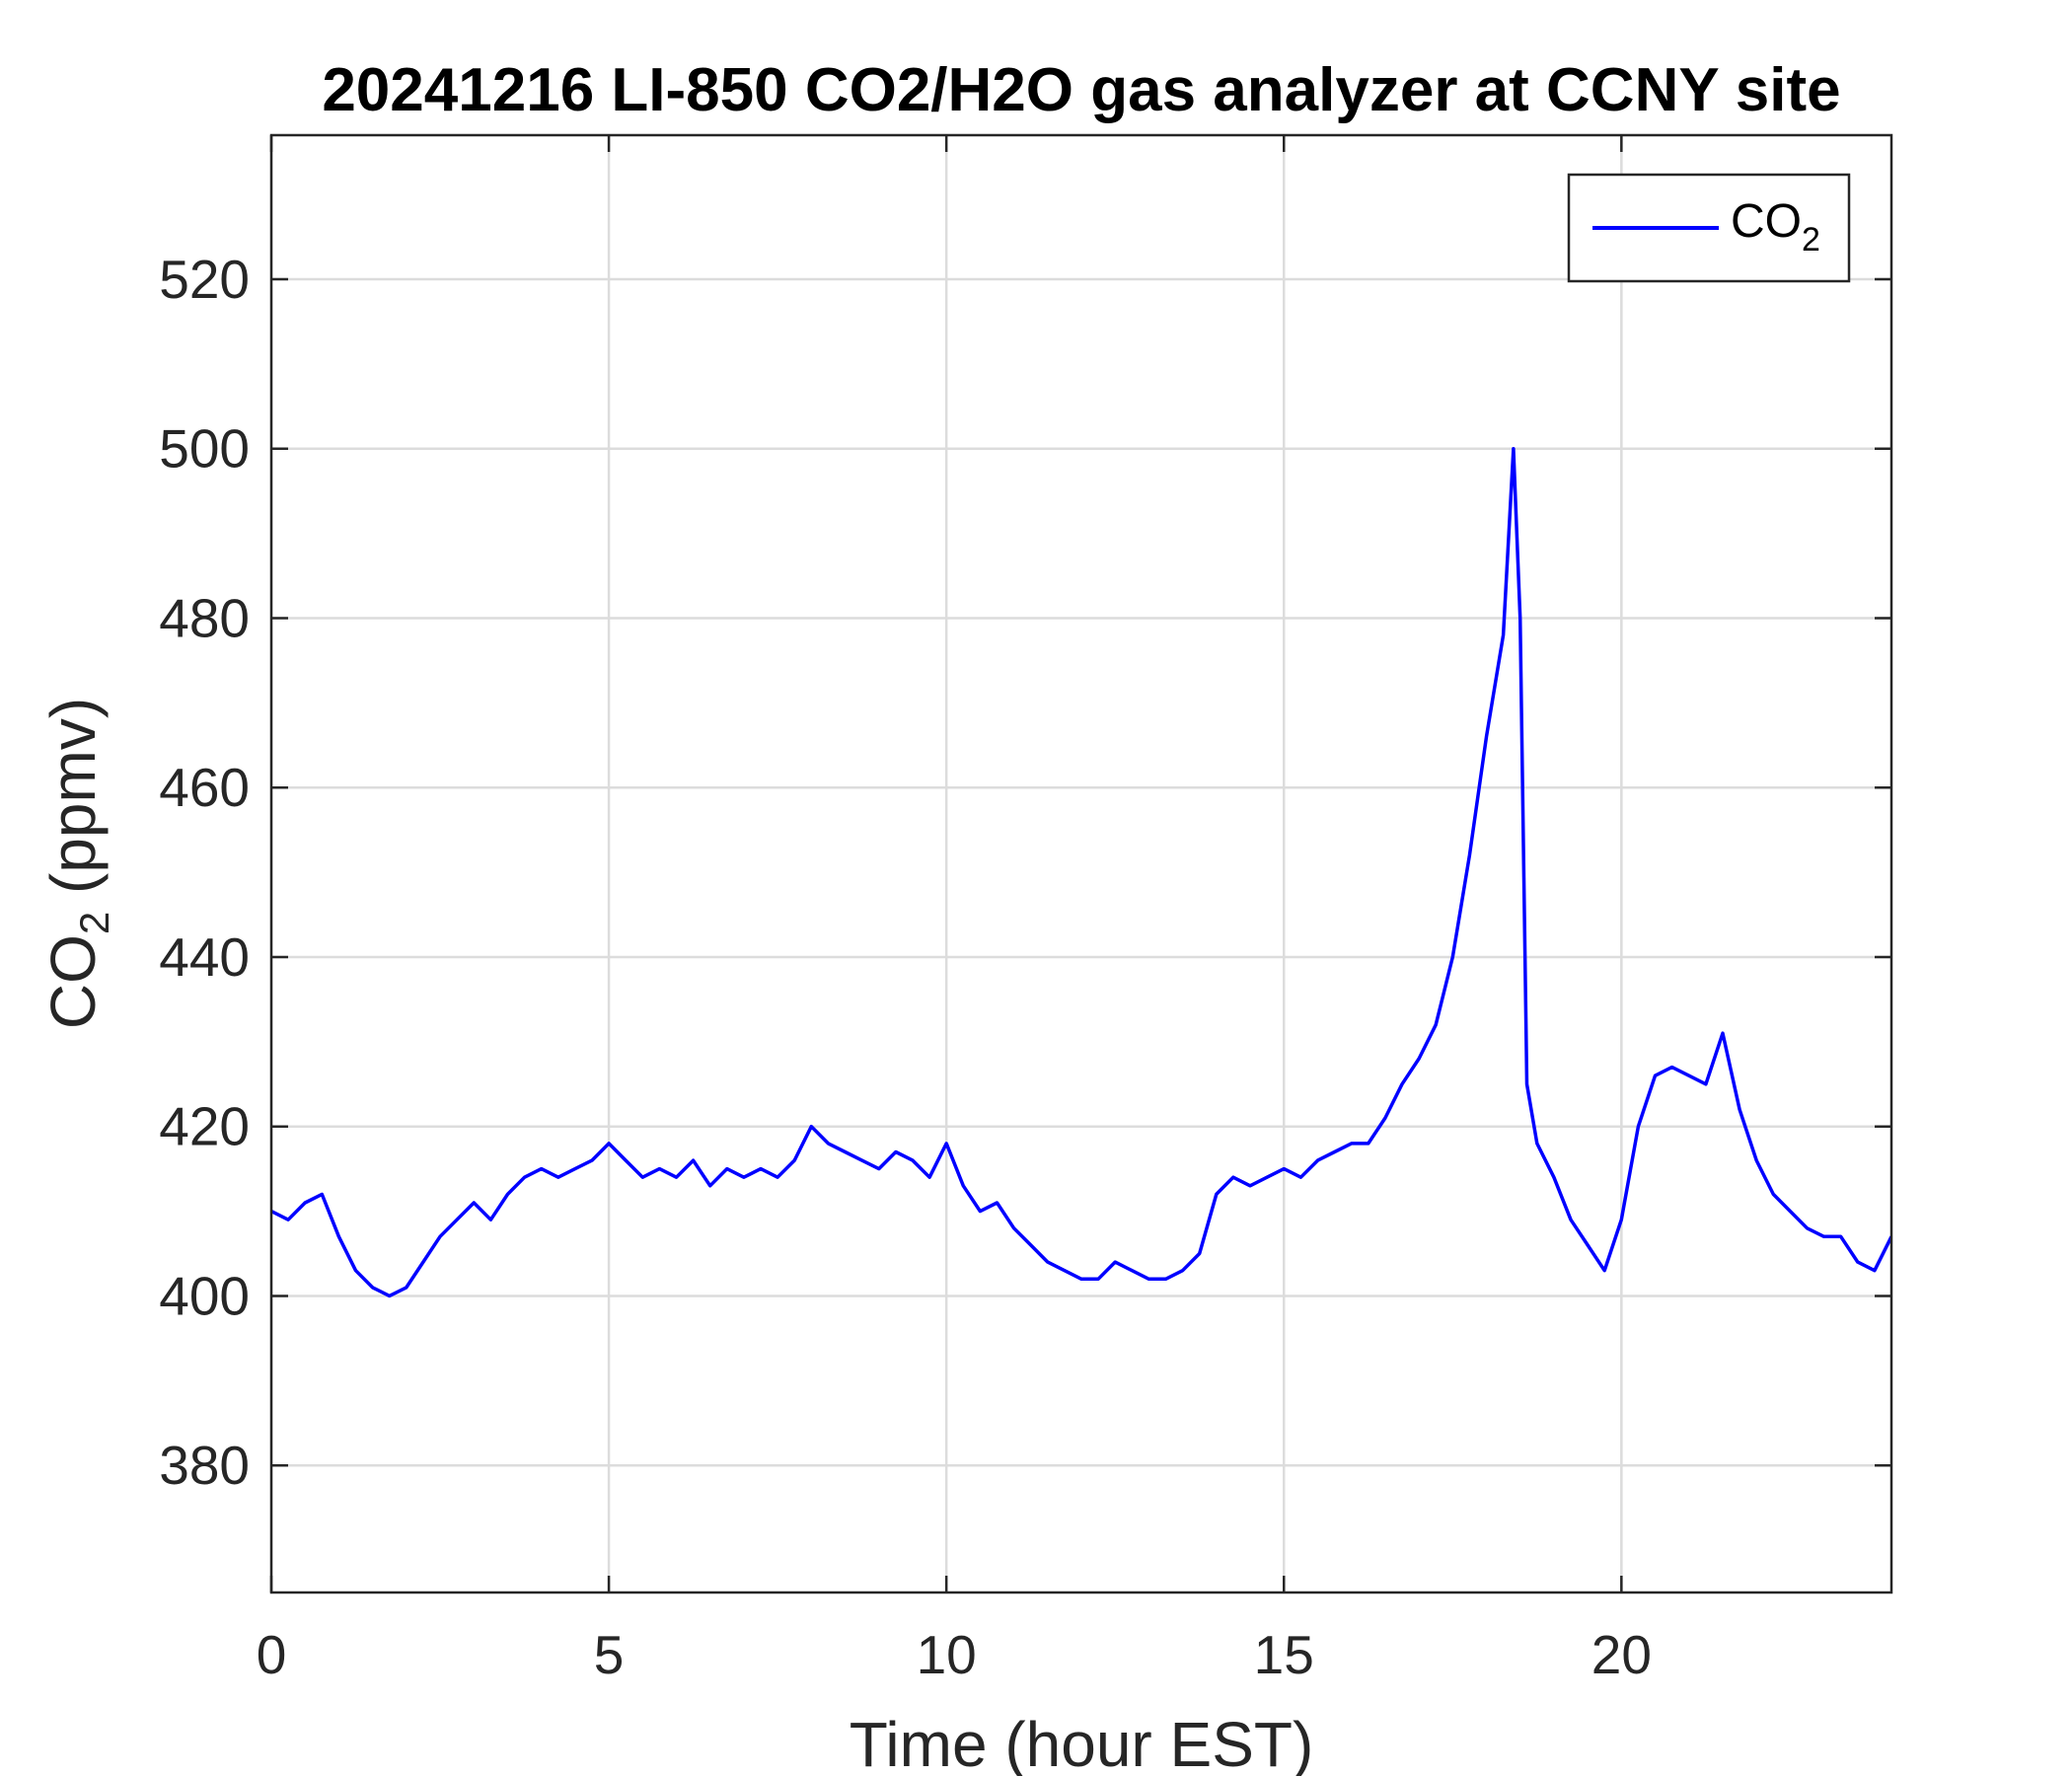  What do you see at coordinates (73, 981) in the screenshot?
I see `y-axis-label-base: CO` at bounding box center [73, 981].